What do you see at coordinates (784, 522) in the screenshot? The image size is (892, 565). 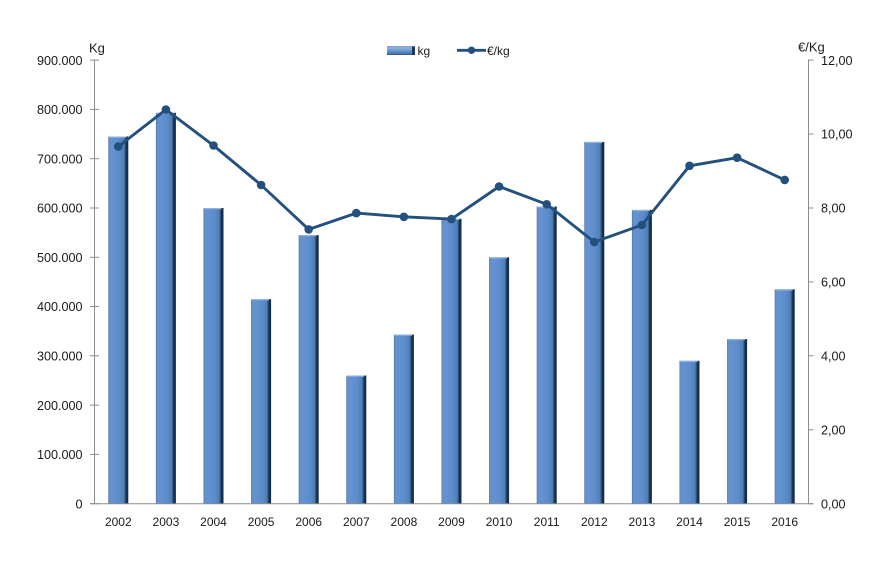 I see `svg-text: 2016` at bounding box center [784, 522].